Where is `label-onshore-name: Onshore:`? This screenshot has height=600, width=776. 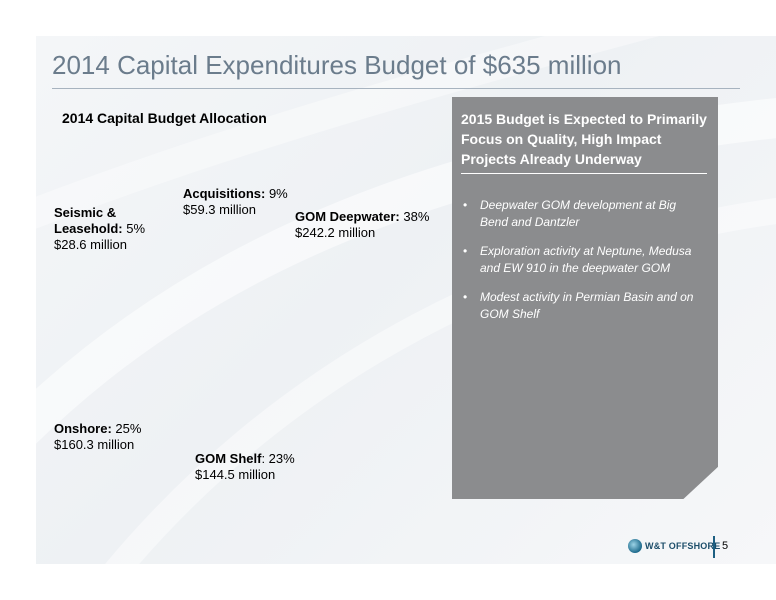 label-onshore-name: Onshore: is located at coordinates (83, 428).